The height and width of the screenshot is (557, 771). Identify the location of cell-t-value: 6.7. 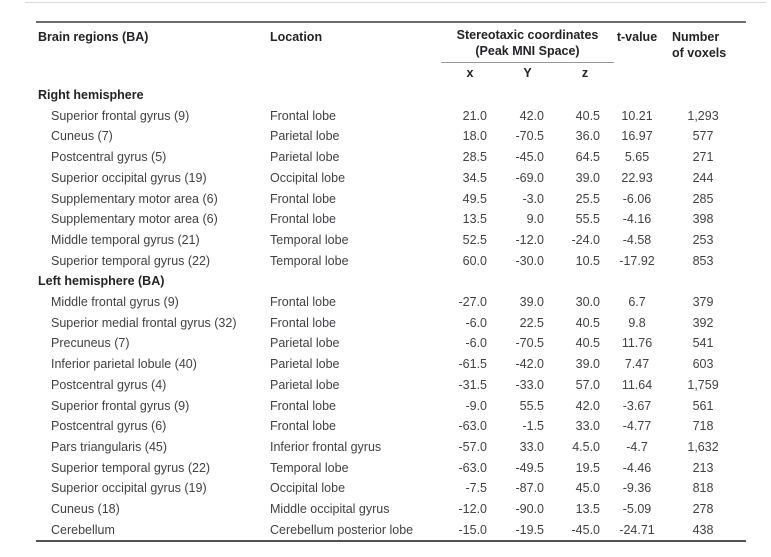
(637, 302).